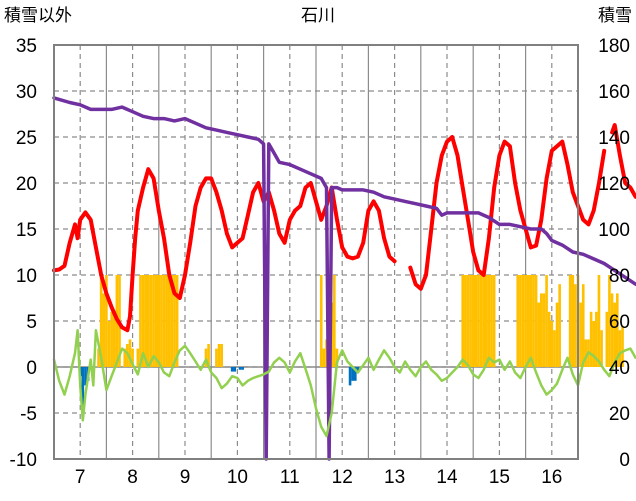  I want to click on right-axis-ticks: 0 20 40 60 80 100 120 140 160 180, so click(614, 253).